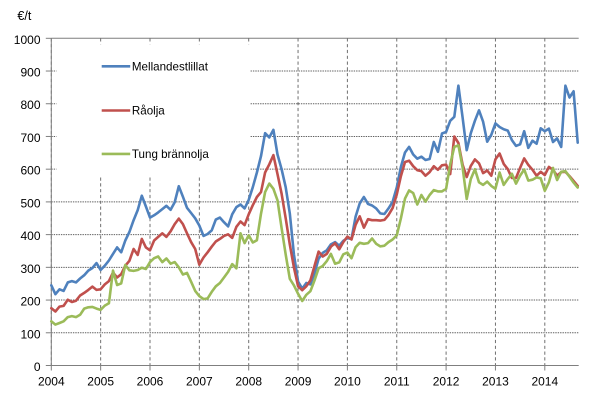 Image resolution: width=605 pixels, height=416 pixels. Describe the element at coordinates (148, 111) in the screenshot. I see `svg-text: Råolja` at that location.